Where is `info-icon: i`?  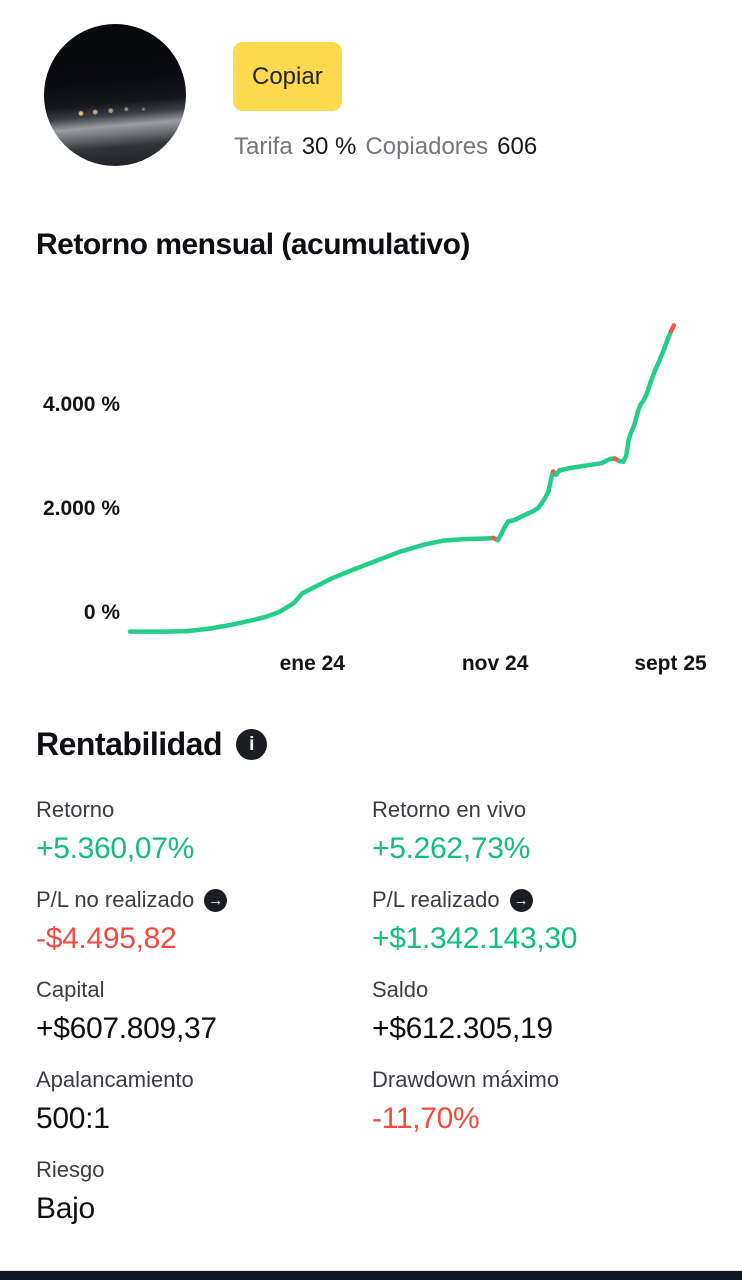 info-icon: i is located at coordinates (252, 744).